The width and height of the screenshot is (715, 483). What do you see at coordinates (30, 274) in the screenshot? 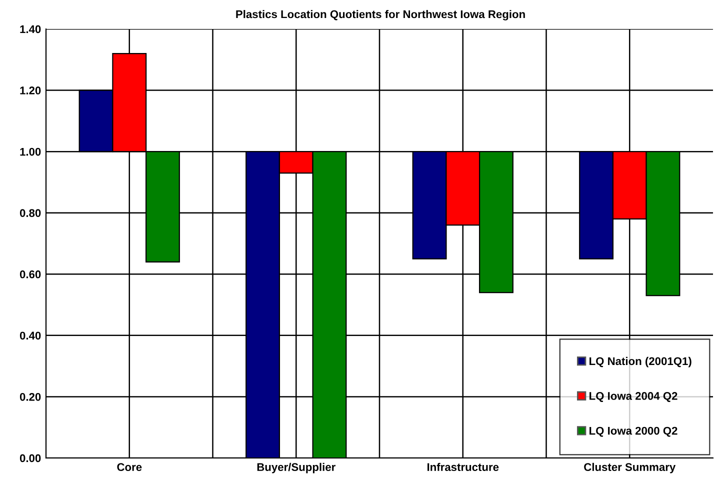
I see `y-tick-label: 0.60` at bounding box center [30, 274].